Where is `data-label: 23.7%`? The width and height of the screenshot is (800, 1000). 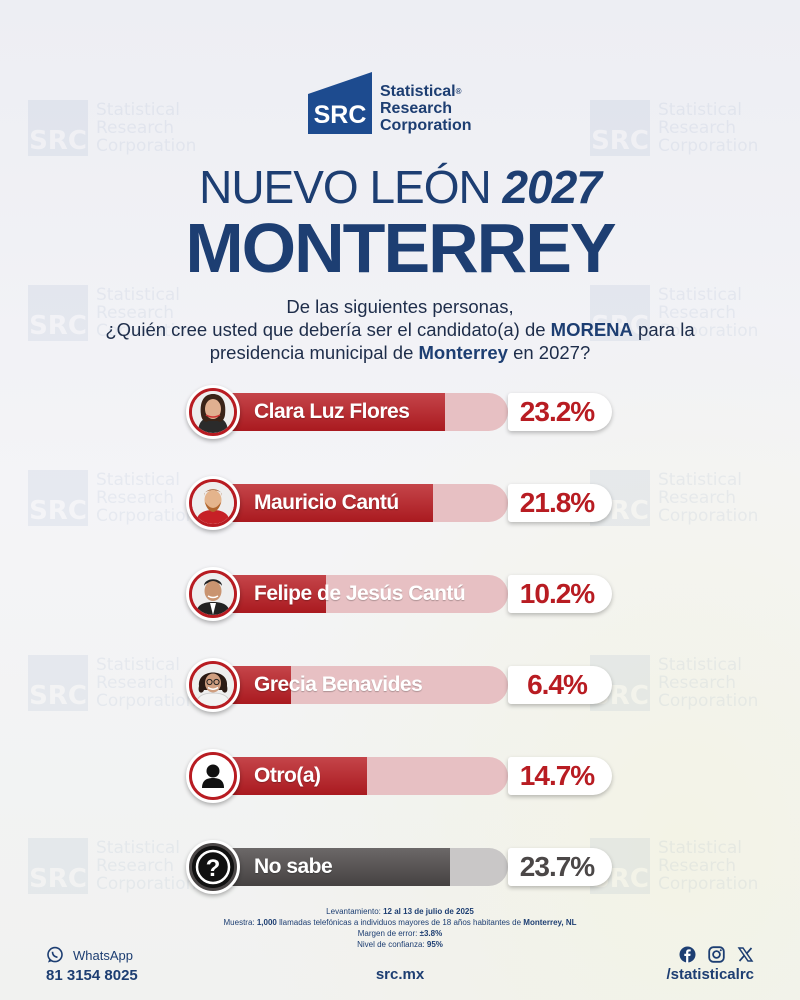
data-label: 23.7% is located at coordinates (557, 866).